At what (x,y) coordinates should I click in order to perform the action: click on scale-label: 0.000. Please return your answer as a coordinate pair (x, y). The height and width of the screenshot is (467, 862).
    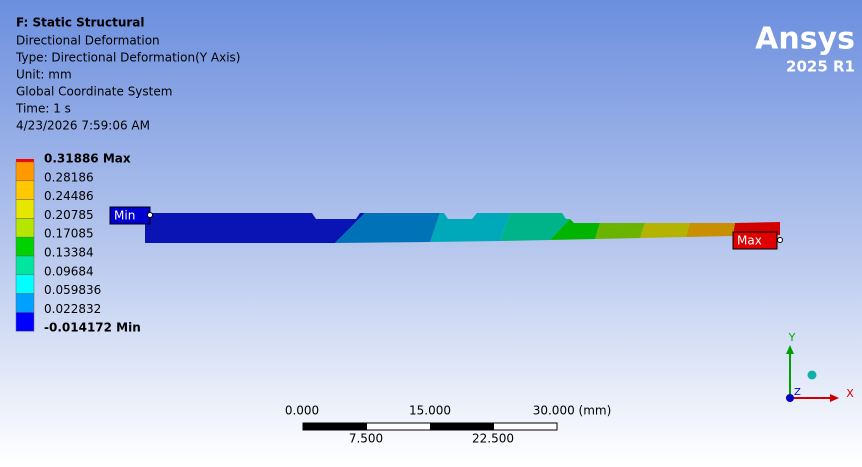
    Looking at the image, I should click on (302, 411).